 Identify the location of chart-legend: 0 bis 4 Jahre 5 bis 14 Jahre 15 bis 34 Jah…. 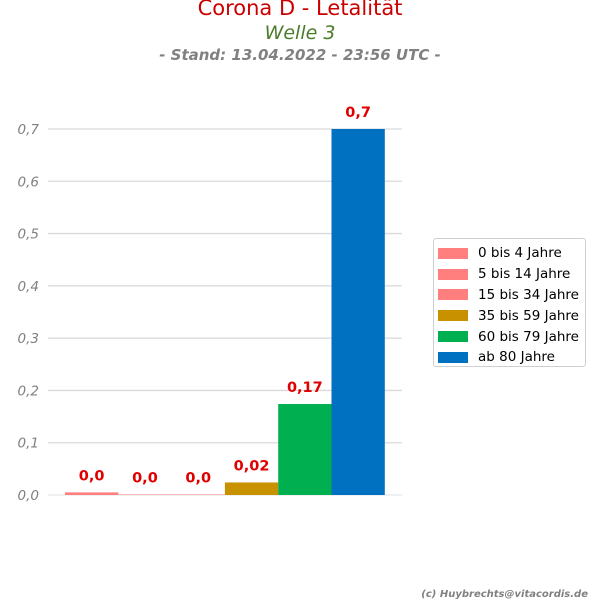
(509, 302).